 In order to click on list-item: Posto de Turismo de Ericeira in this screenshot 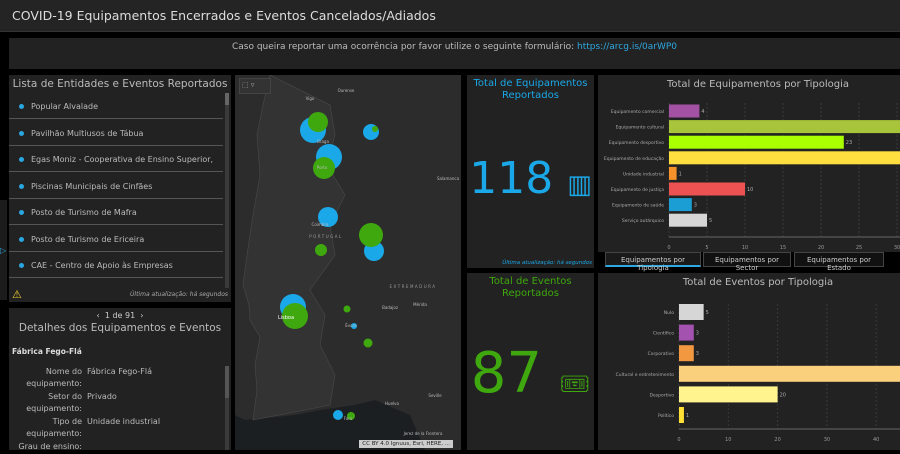, I will do `click(116, 239)`.